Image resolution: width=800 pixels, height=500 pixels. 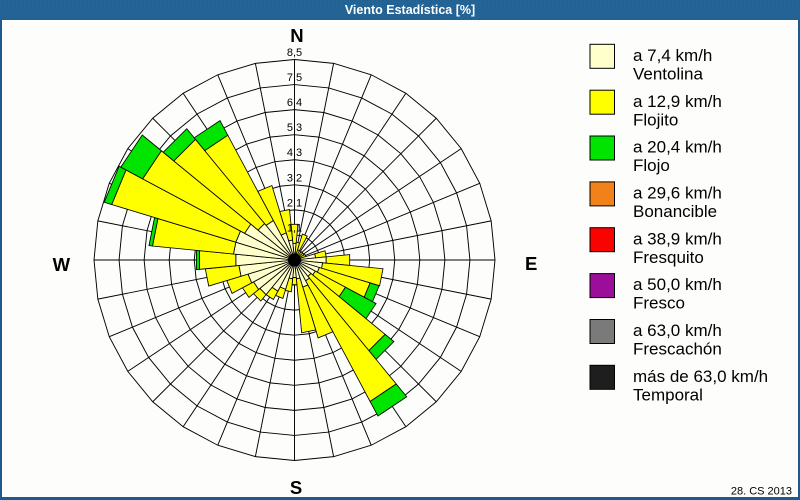 I want to click on svg-text: más de 63,0 km/h, so click(x=700, y=376).